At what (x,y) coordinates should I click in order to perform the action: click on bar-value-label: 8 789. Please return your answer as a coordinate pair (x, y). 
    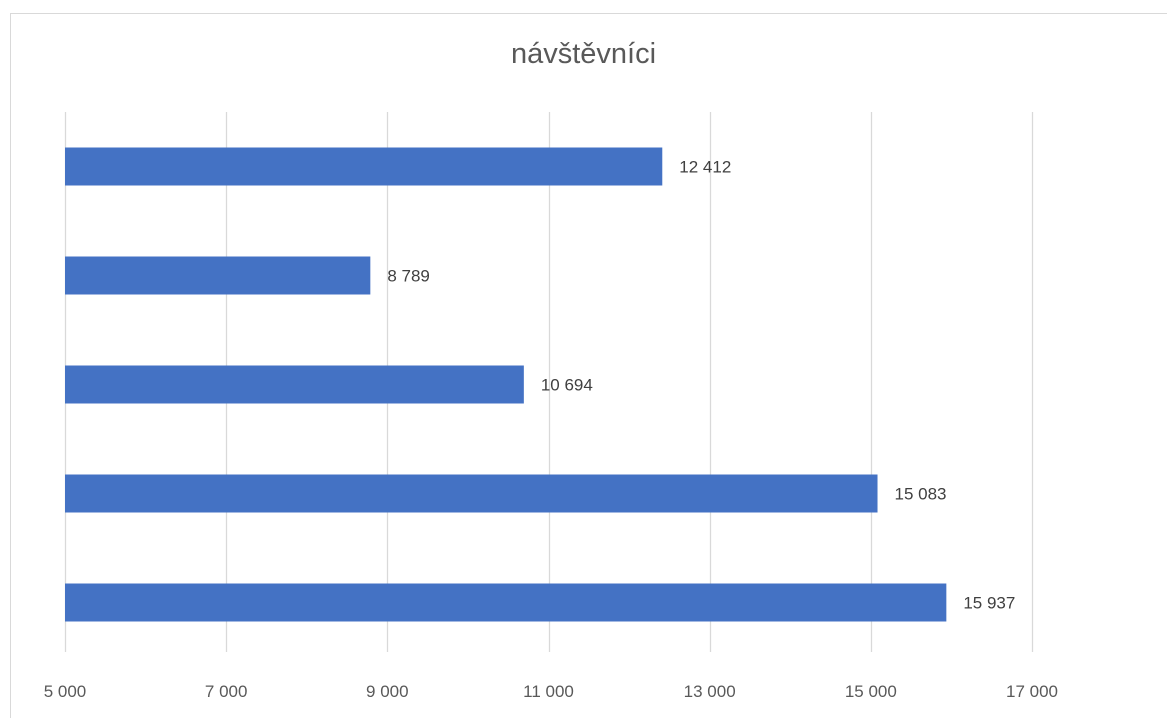
    Looking at the image, I should click on (408, 276).